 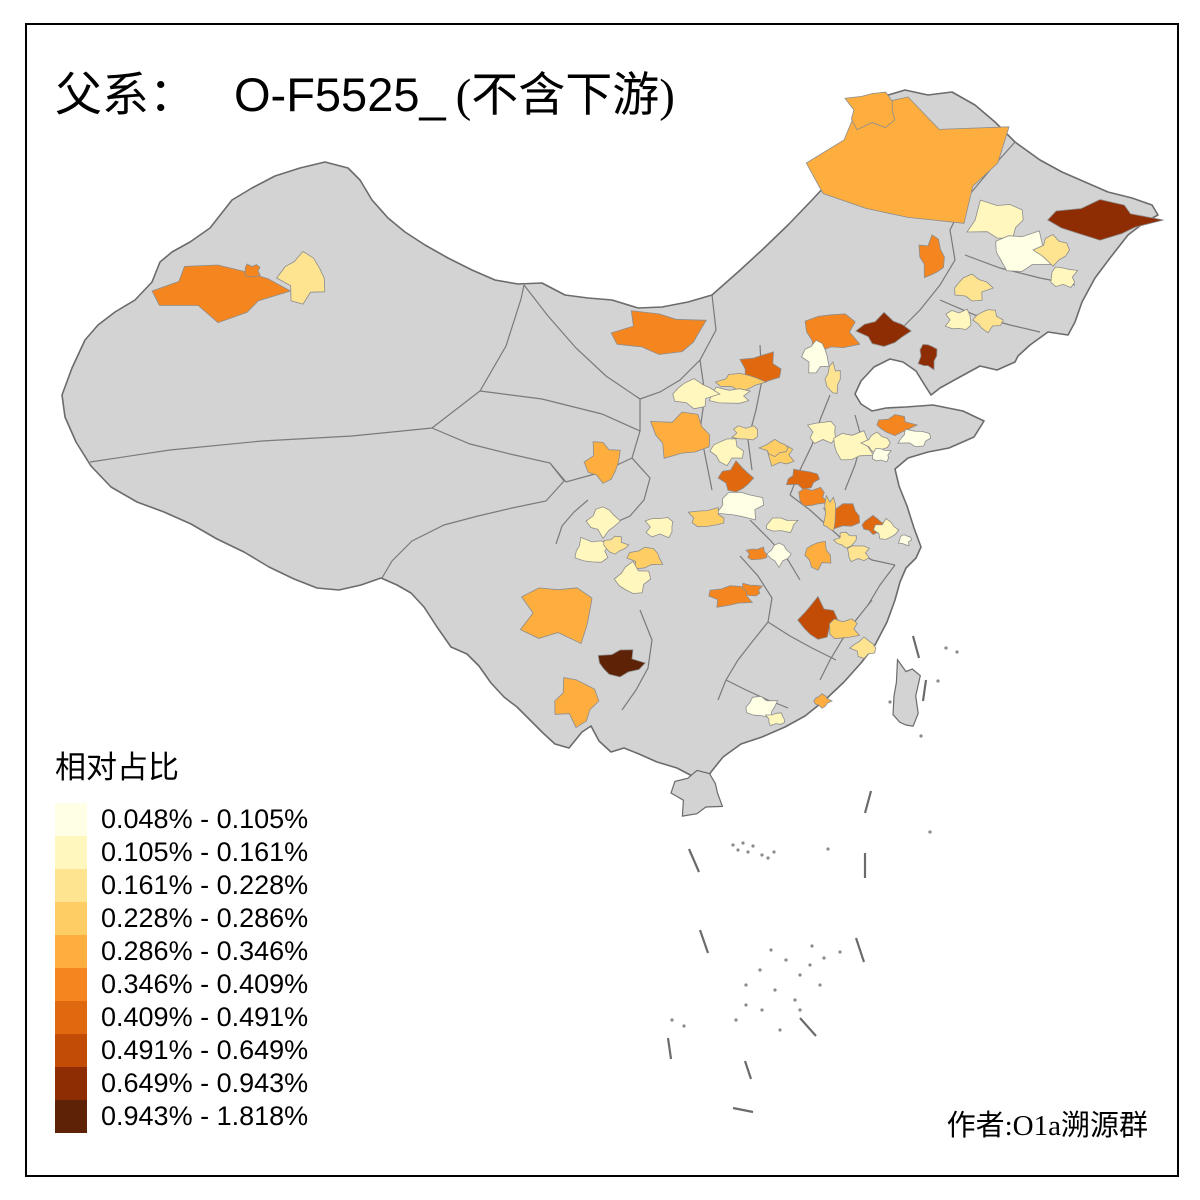 I want to click on legend-label: 0.943% - 1.818%, so click(x=205, y=1116).